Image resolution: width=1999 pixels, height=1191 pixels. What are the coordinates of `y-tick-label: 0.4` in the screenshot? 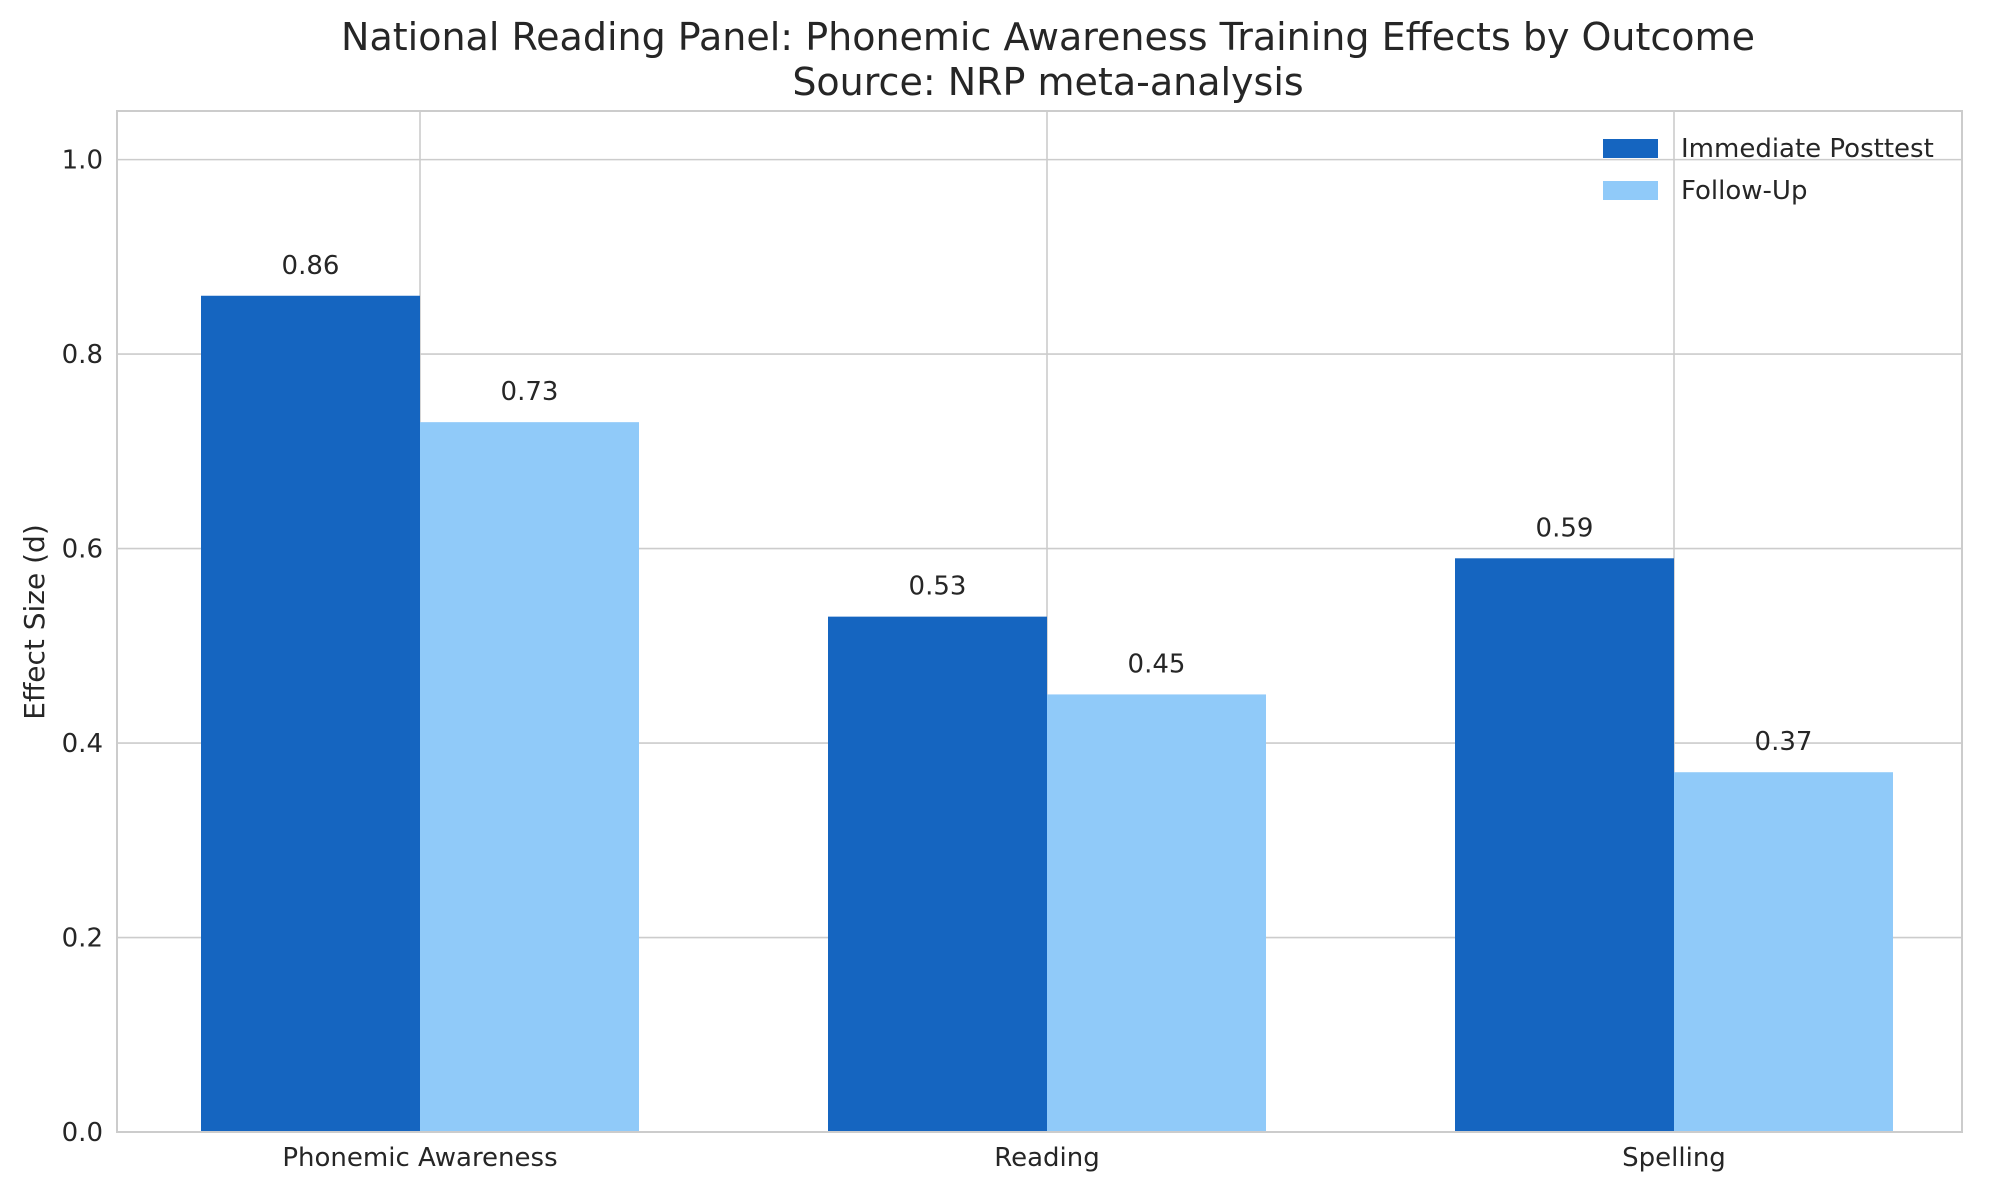 It's located at (82, 744).